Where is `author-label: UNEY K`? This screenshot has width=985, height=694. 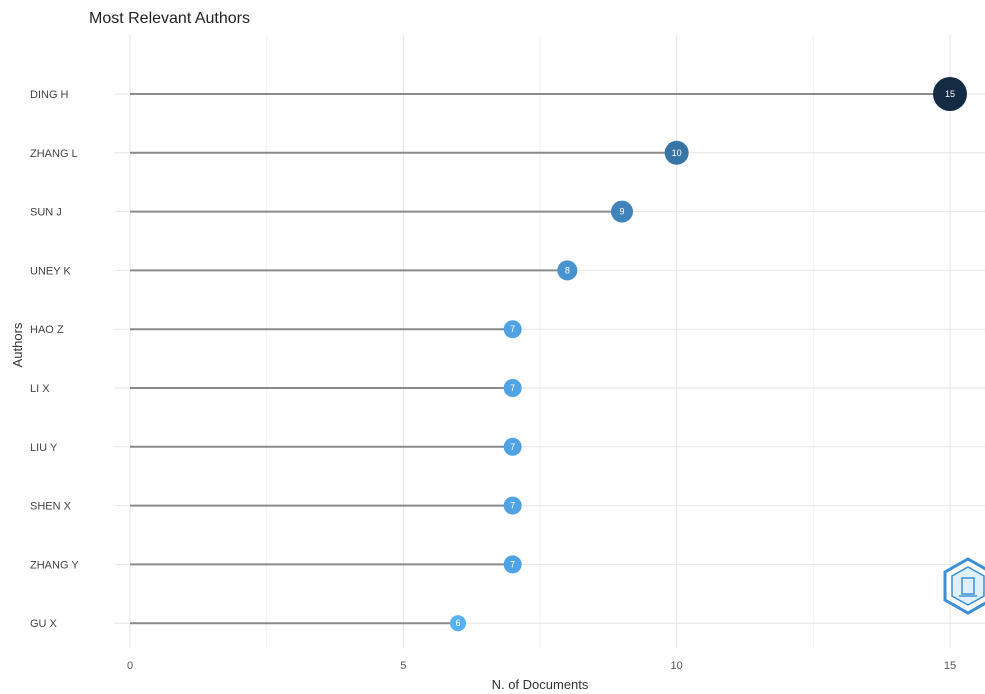 author-label: UNEY K is located at coordinates (50, 271).